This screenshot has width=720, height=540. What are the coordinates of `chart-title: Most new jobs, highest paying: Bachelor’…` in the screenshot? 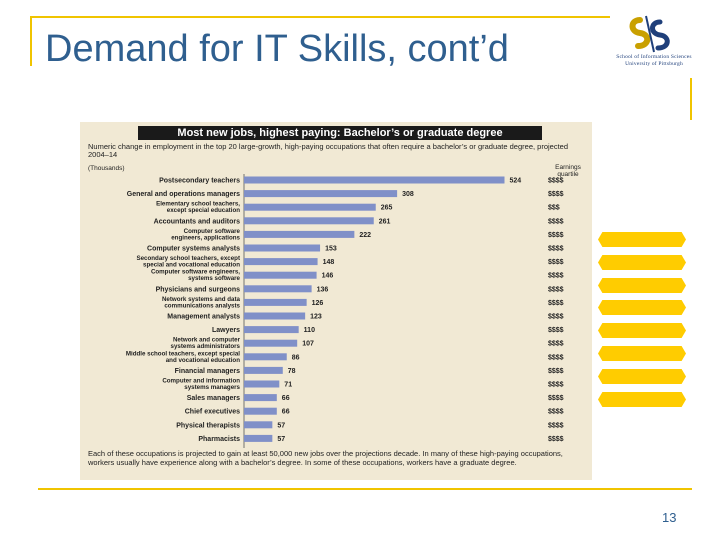 It's located at (340, 133).